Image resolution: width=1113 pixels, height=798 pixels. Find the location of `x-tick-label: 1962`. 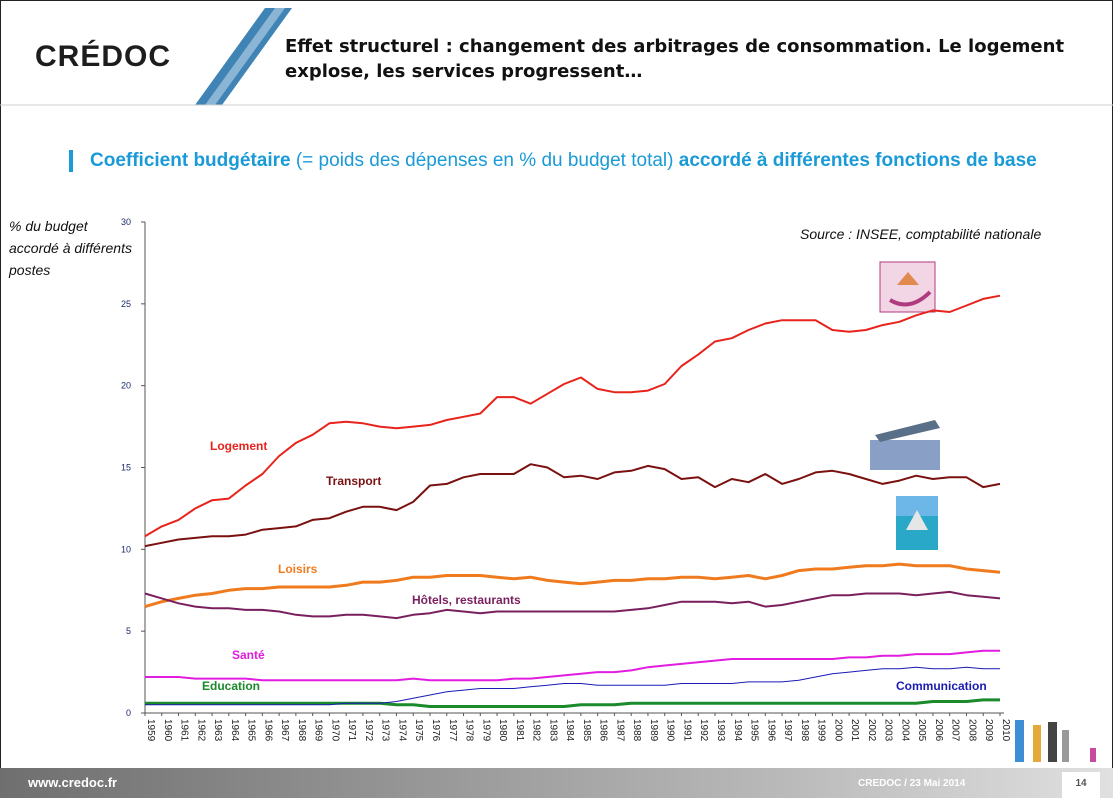

x-tick-label: 1962 is located at coordinates (200, 730).